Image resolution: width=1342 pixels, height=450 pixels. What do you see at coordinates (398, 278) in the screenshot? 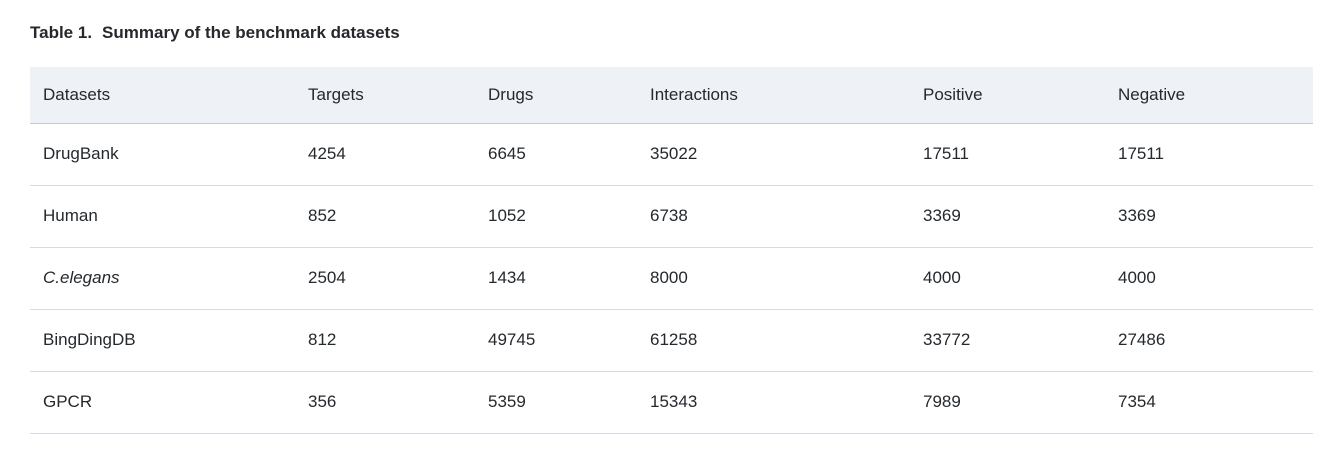
I see `cell-targets: 2504` at bounding box center [398, 278].